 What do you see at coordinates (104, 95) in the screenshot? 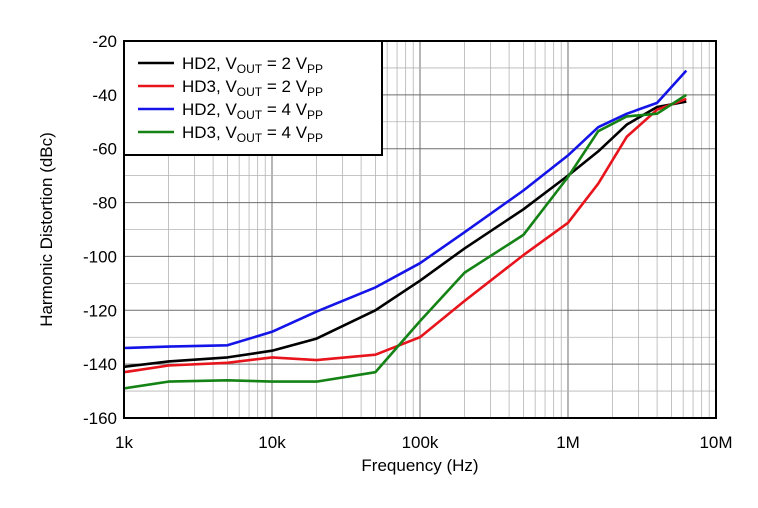
I see `y-tick-label: -40` at bounding box center [104, 95].